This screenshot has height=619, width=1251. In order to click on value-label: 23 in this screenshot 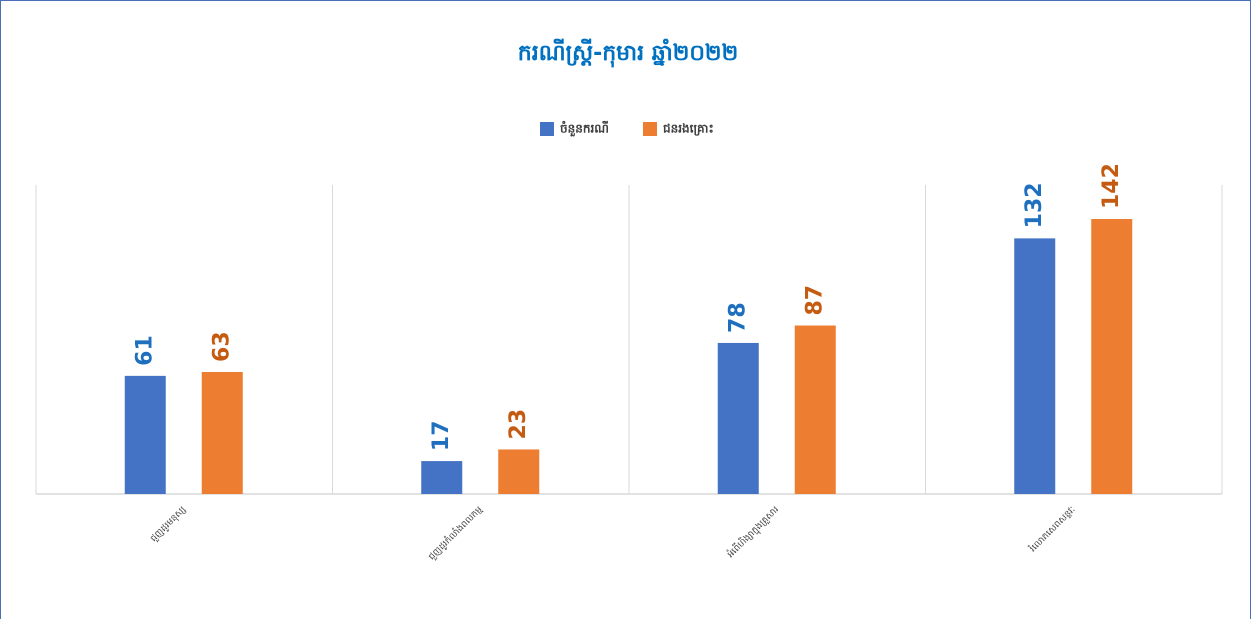, I will do `click(518, 424)`.